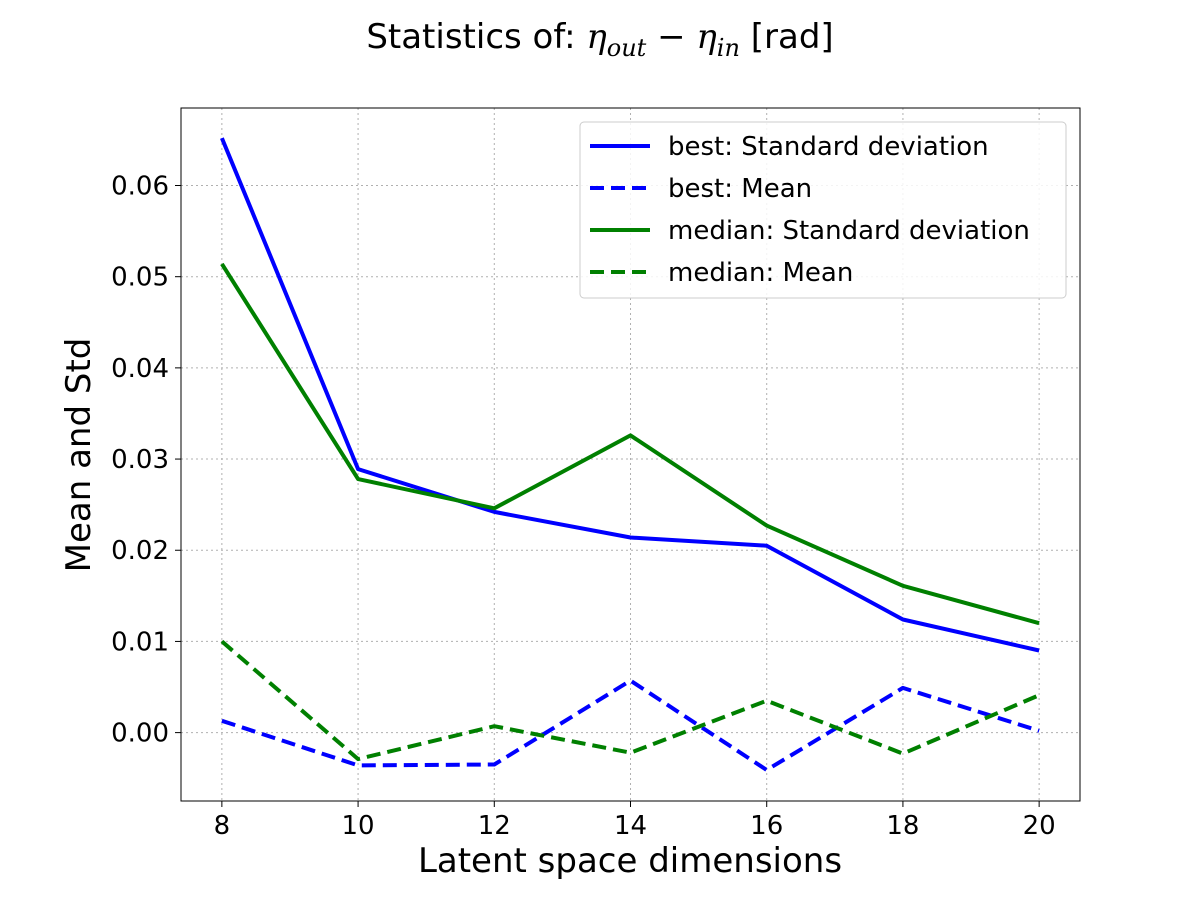 The height and width of the screenshot is (900, 1200). I want to click on chart-title-suffix: [rad], so click(787, 37).